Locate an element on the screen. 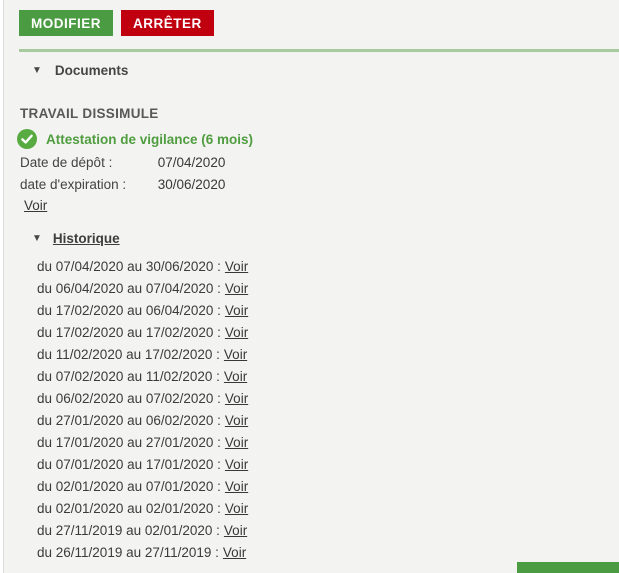 The height and width of the screenshot is (573, 619). history-row: du 17/02/2020 au 06/04/2020 : Voir is located at coordinates (142, 311).